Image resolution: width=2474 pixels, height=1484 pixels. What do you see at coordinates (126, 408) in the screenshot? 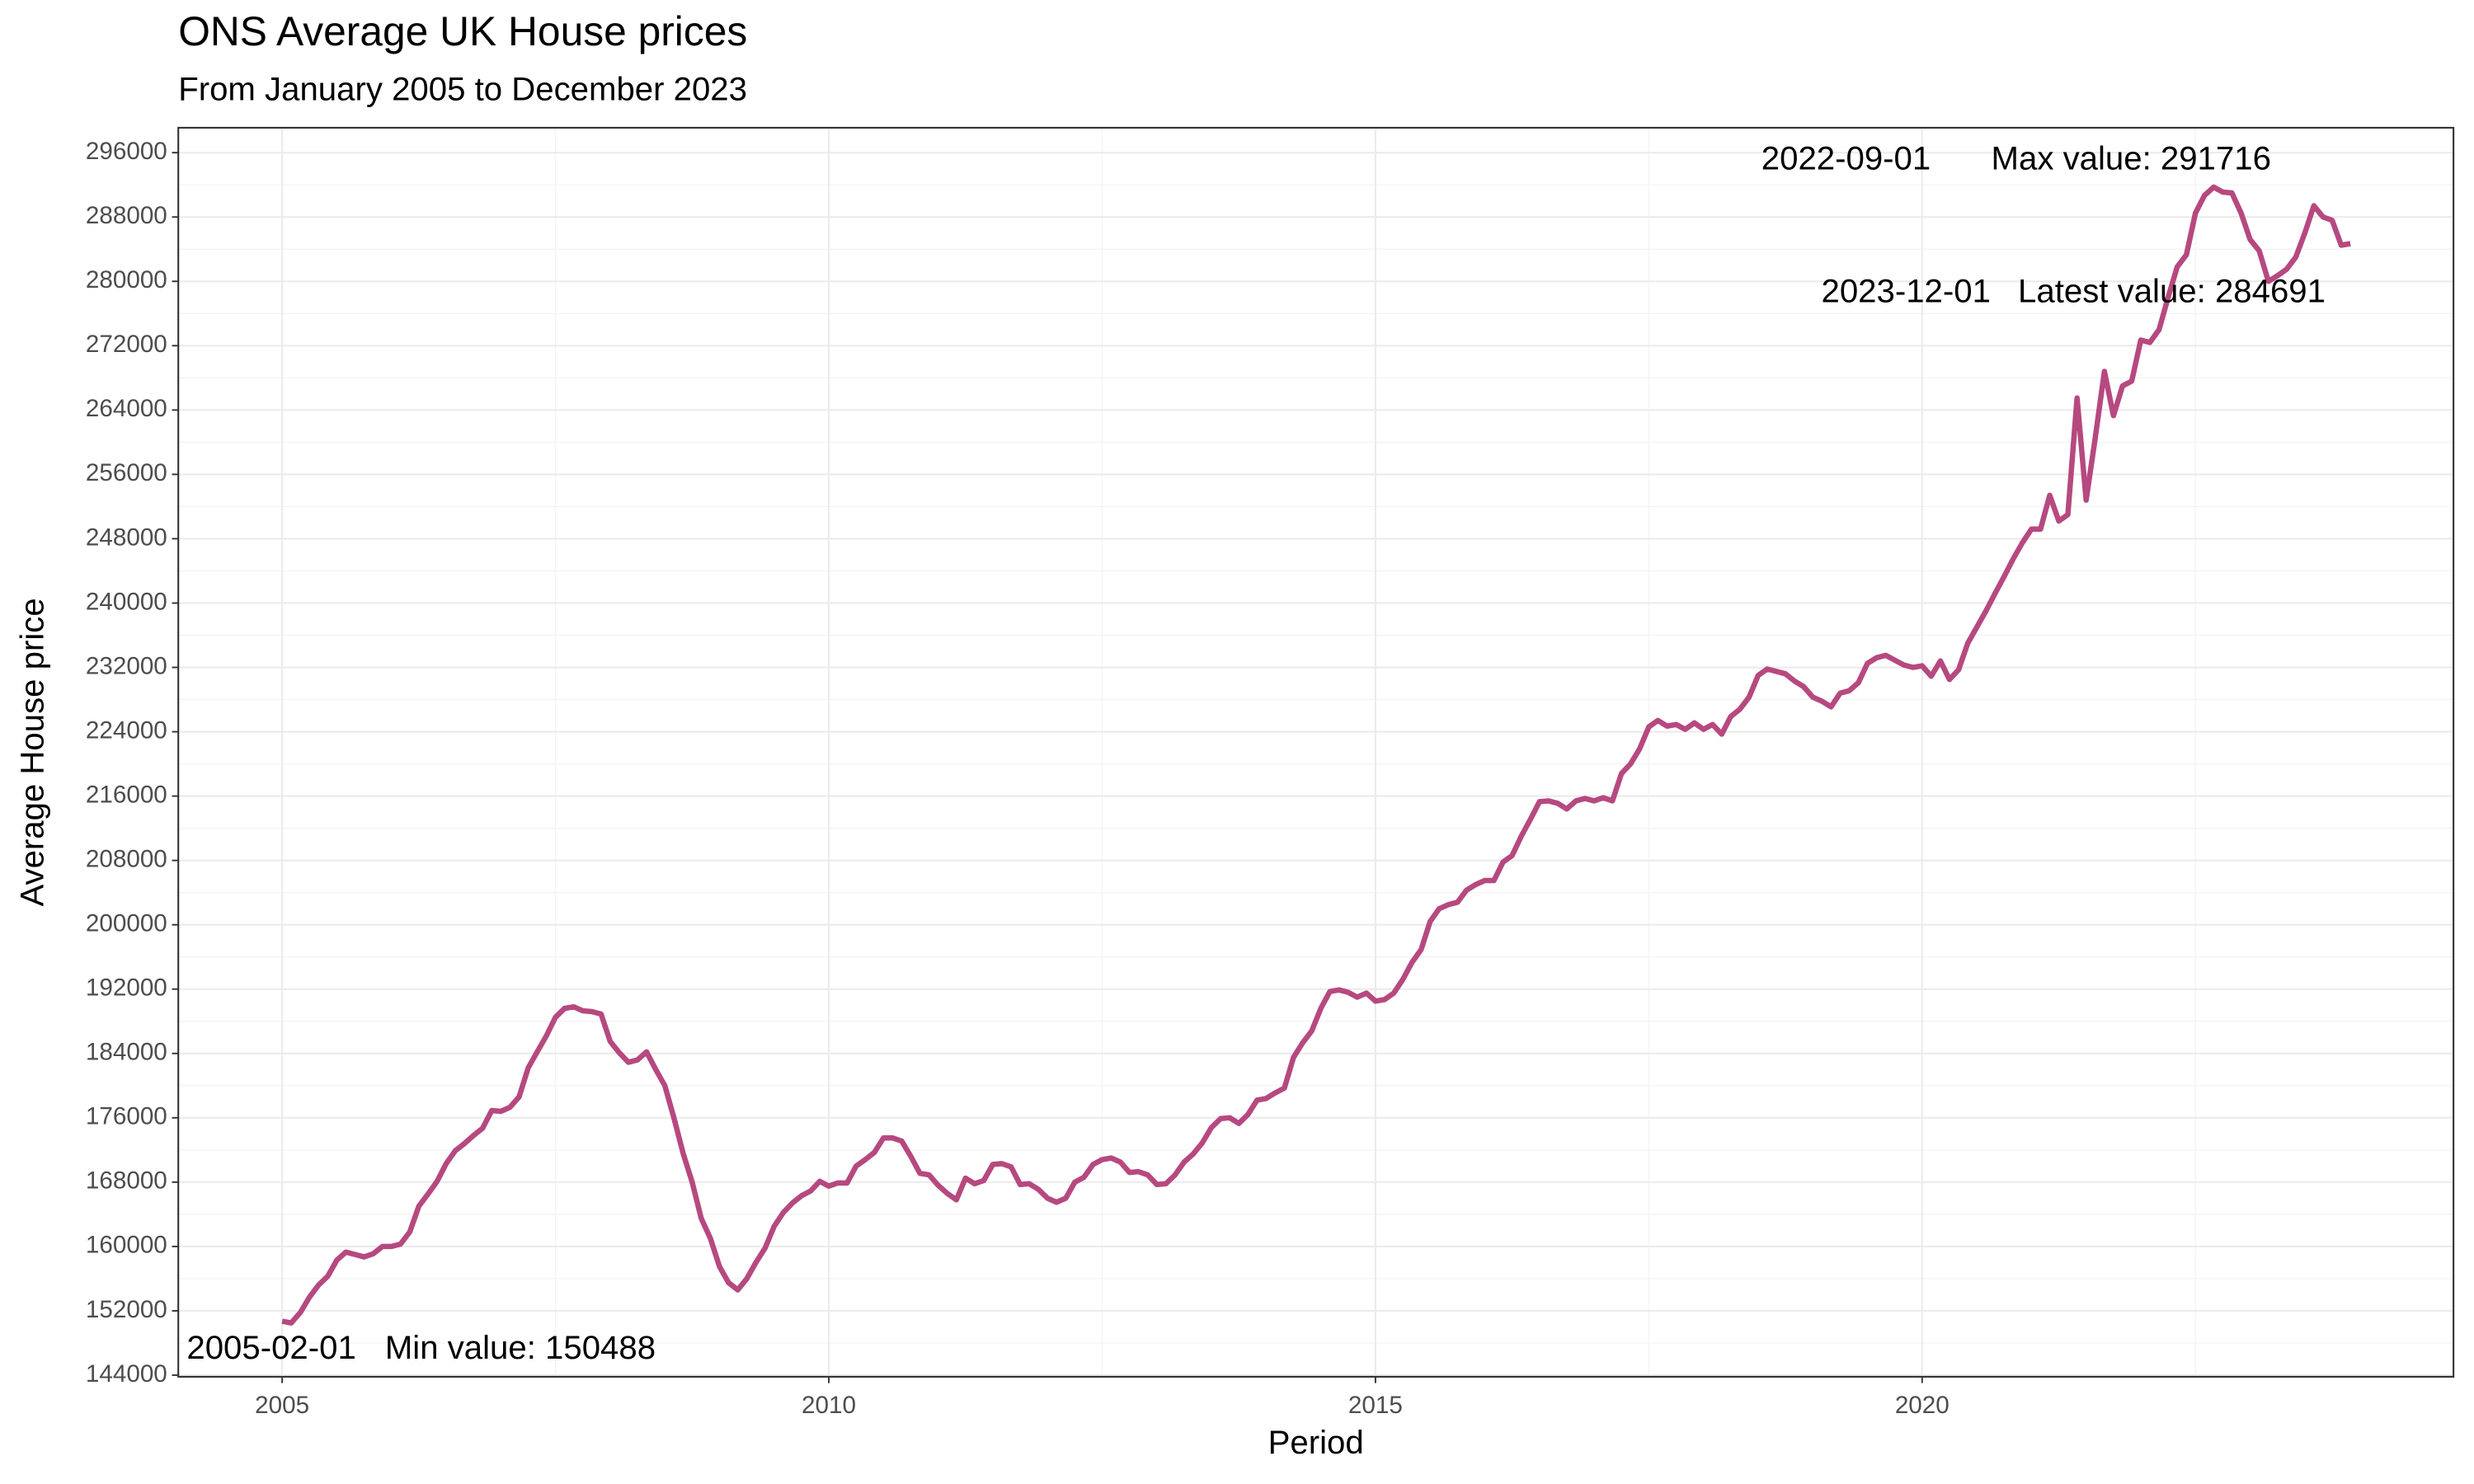
I see `y-tick-label: 264000` at bounding box center [126, 408].